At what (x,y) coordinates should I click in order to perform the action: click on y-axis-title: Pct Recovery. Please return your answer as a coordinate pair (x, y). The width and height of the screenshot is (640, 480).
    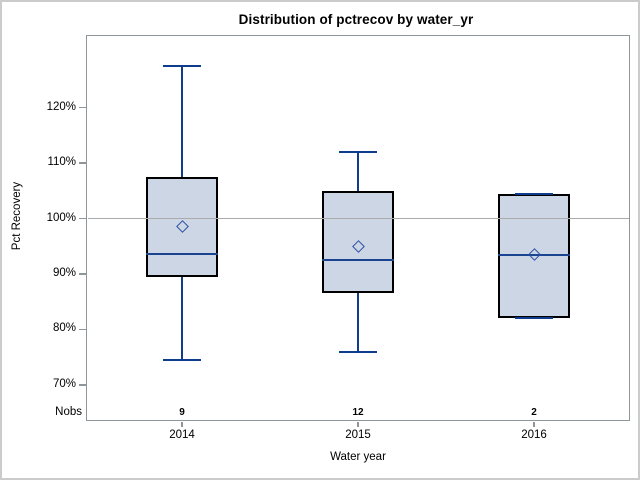
    Looking at the image, I should click on (17, 216).